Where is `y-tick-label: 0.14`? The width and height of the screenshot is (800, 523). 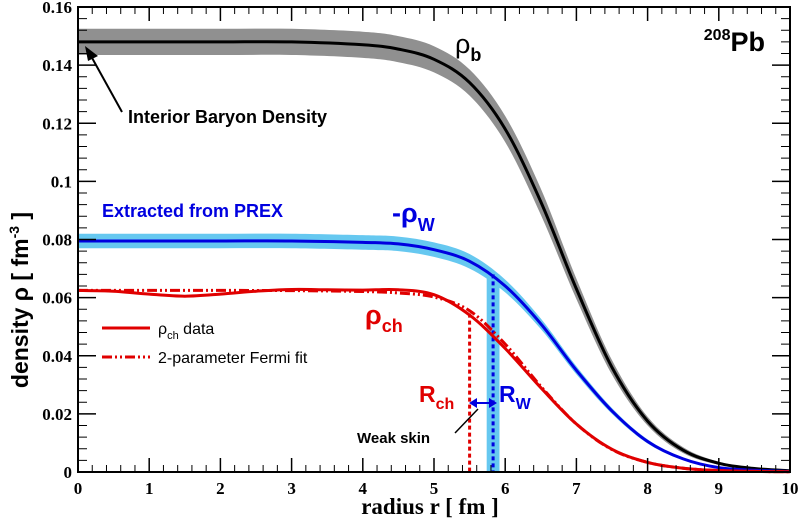 y-tick-label: 0.14 is located at coordinates (57, 65).